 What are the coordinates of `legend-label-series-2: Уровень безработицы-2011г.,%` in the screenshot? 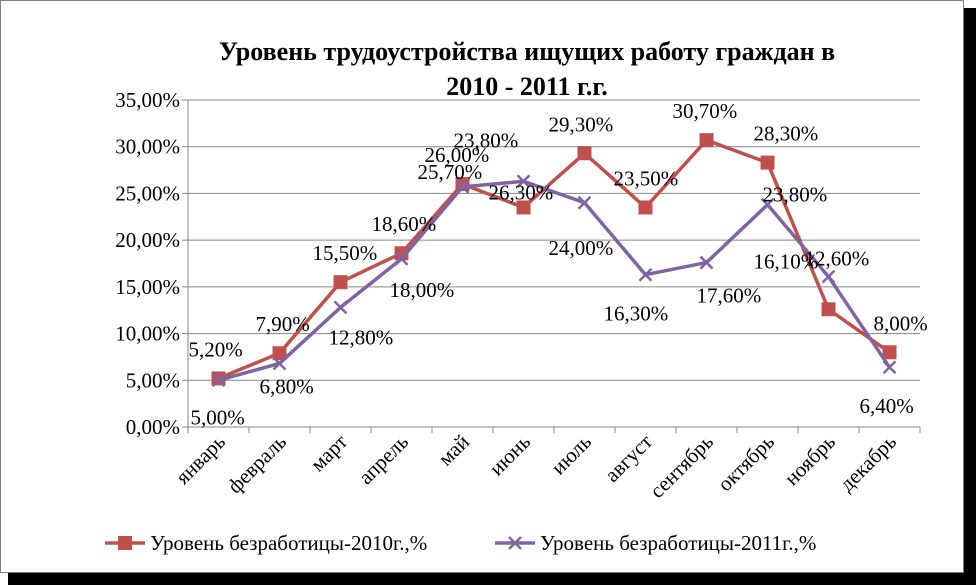 It's located at (678, 543).